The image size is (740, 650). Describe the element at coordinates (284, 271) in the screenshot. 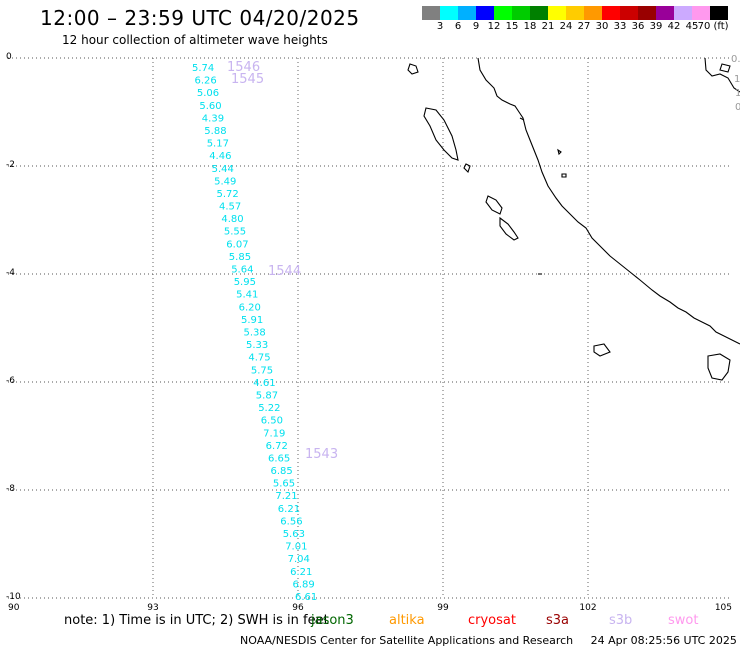

I see `pass-number-label: 1544` at that location.